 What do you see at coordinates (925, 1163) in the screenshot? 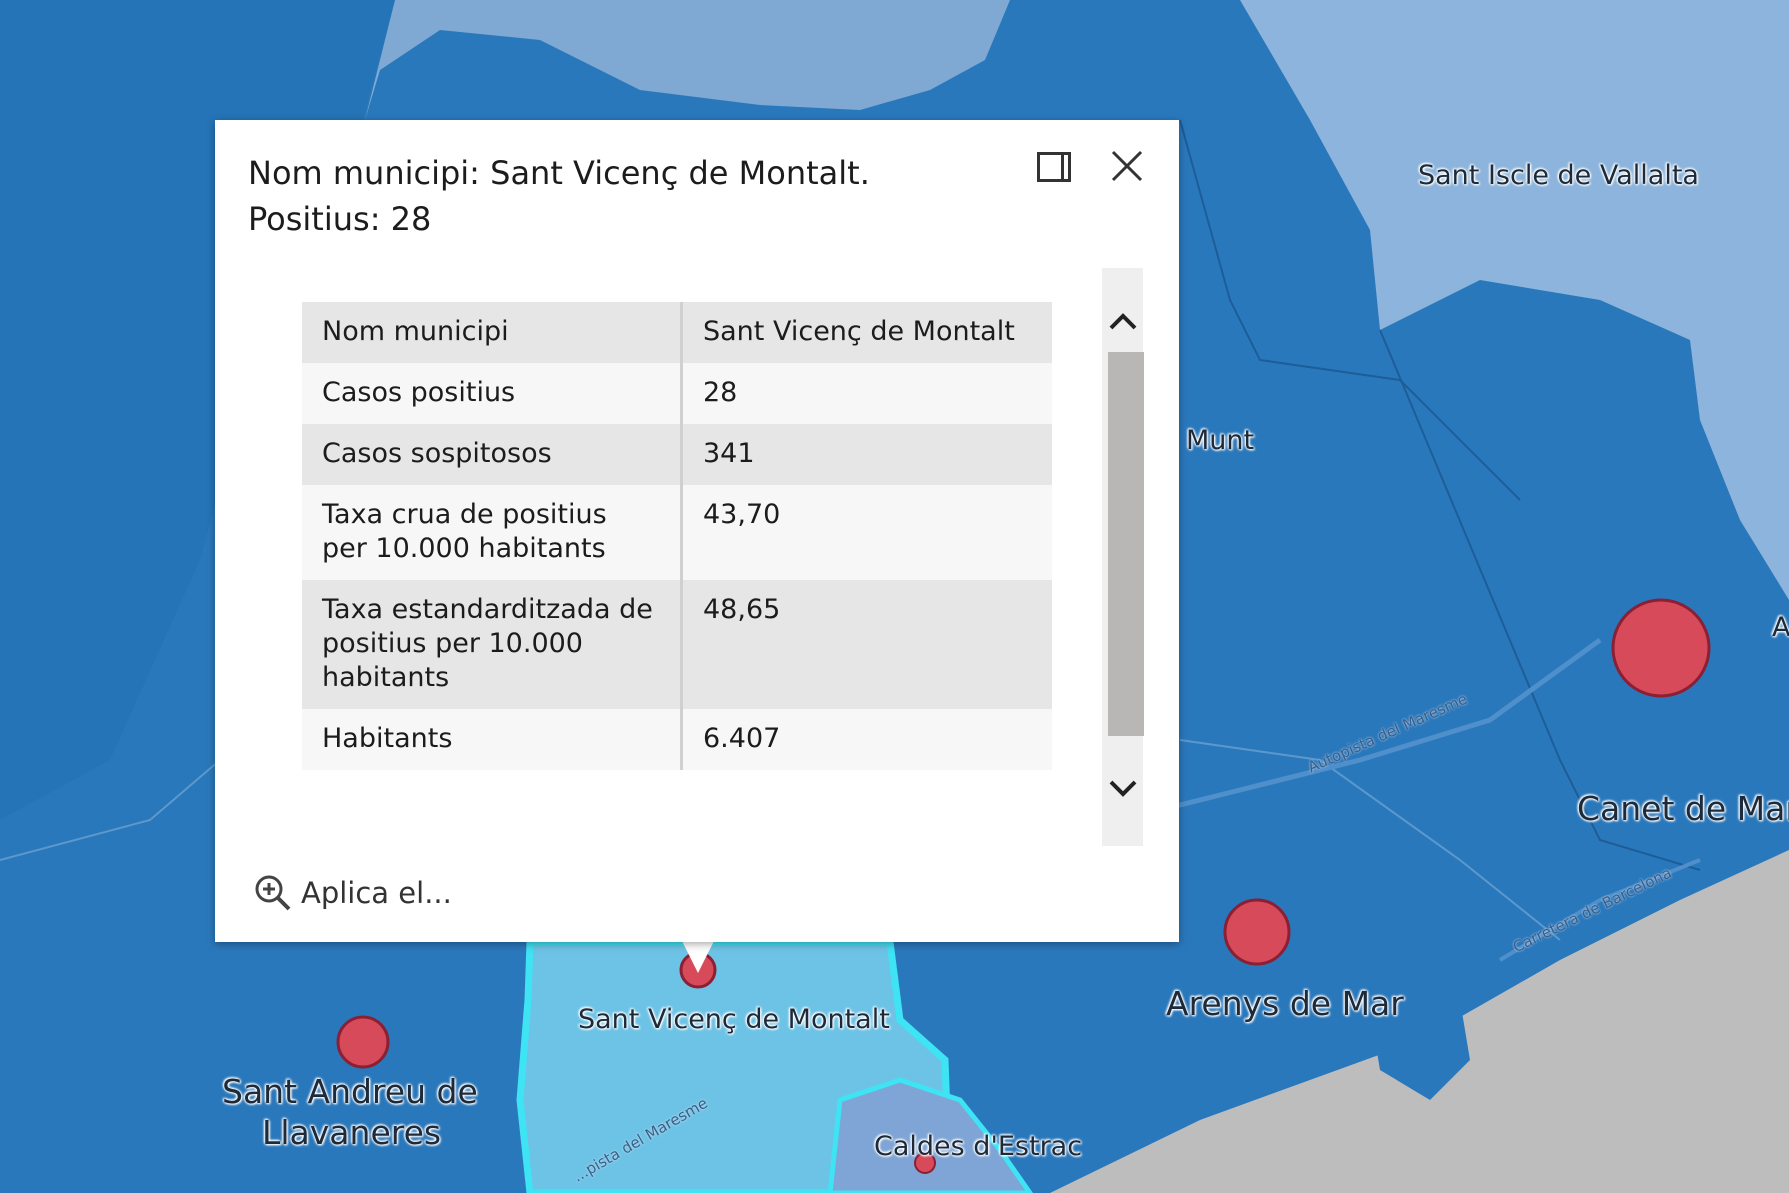
I see `marker-caldes` at bounding box center [925, 1163].